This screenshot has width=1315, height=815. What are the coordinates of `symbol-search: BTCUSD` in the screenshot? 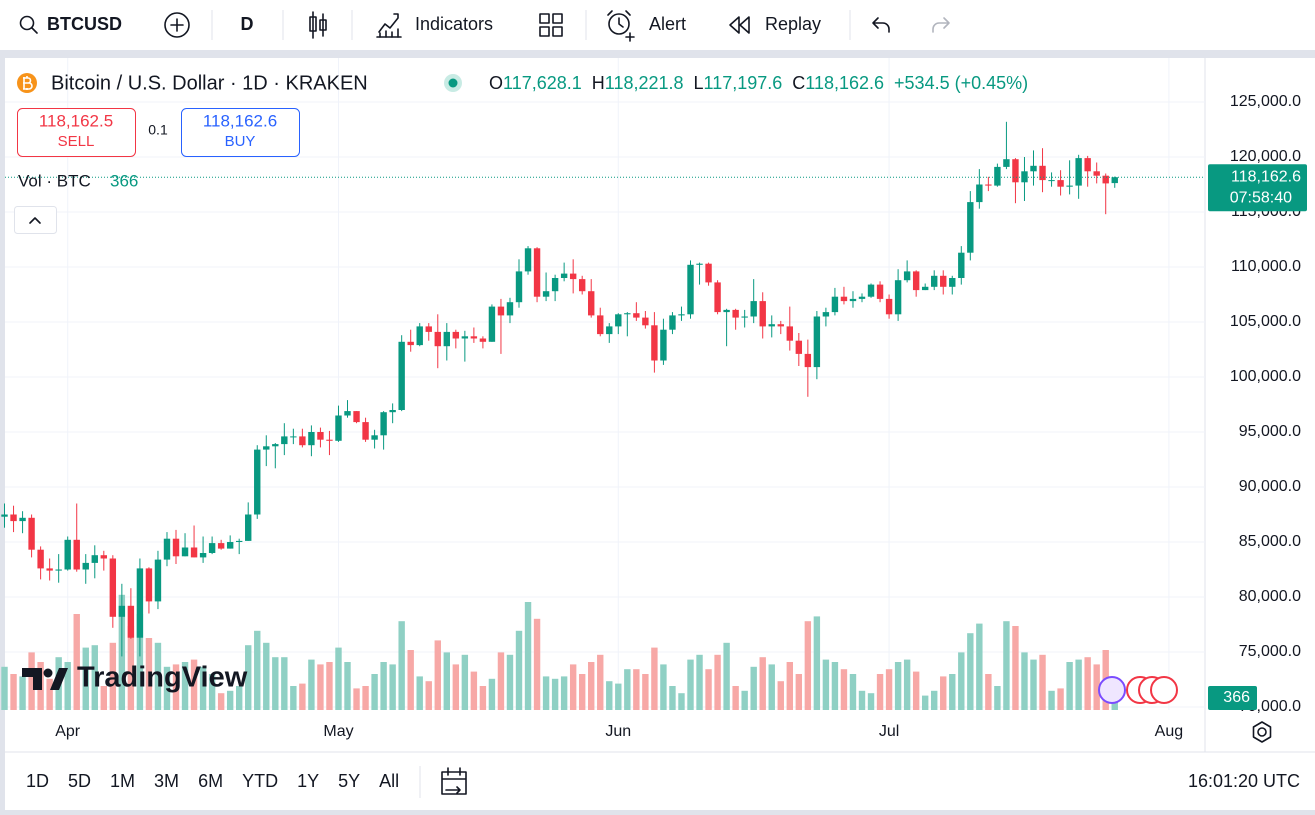 It's located at (71, 24).